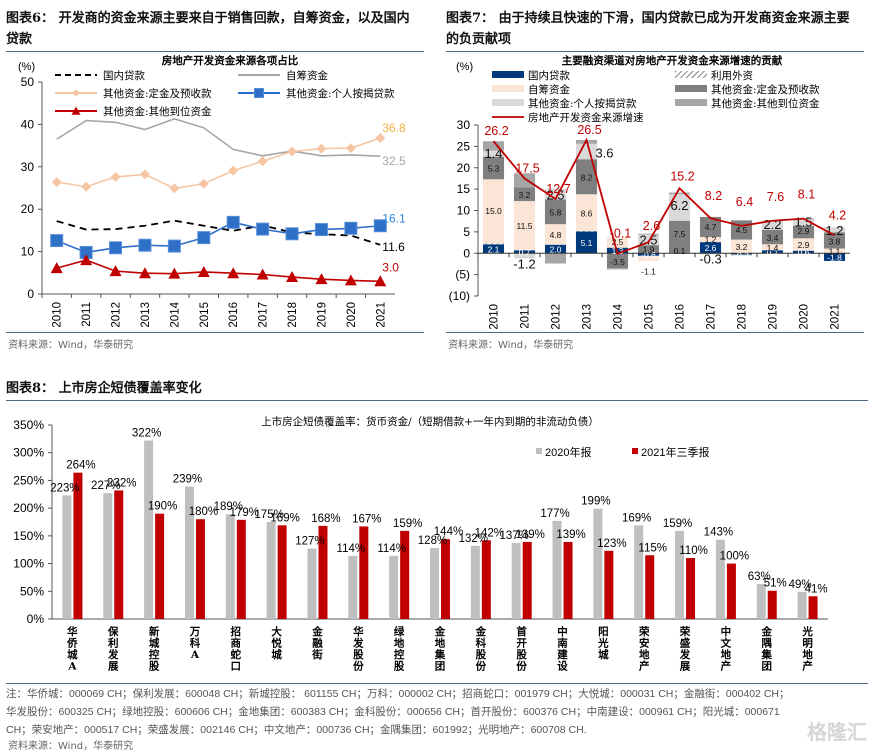 The width and height of the screenshot is (873, 752). What do you see at coordinates (28, 167) in the screenshot?
I see `y-tick-label: 30` at bounding box center [28, 167].